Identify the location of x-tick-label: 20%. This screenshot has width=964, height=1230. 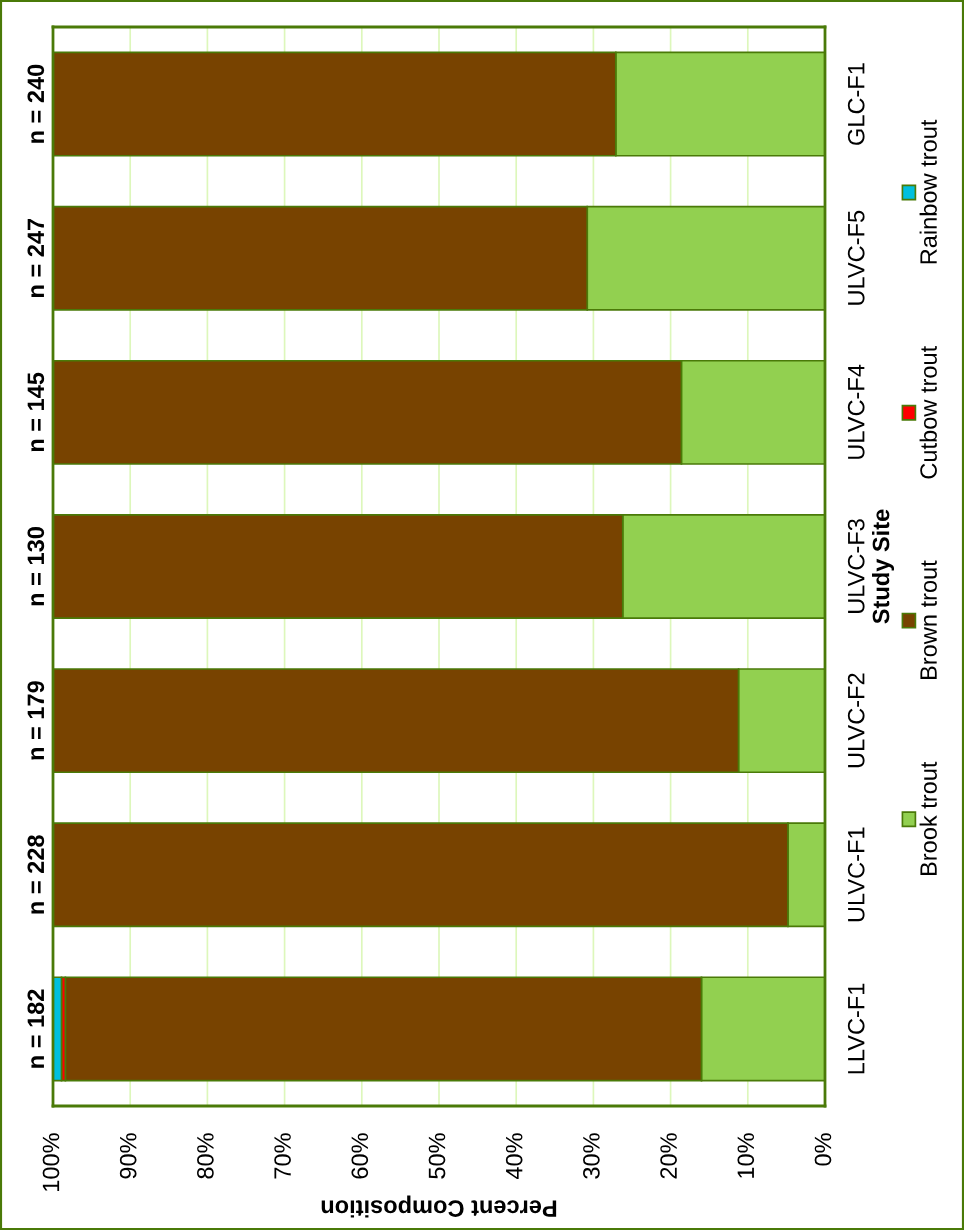
(668, 1156).